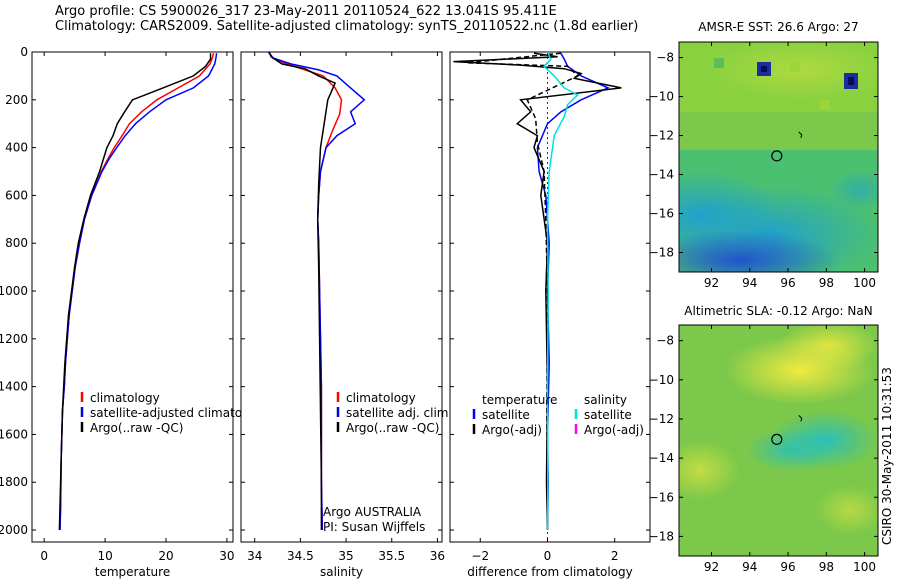 The image size is (900, 580). Describe the element at coordinates (374, 527) in the screenshot. I see `annotation-line: PI: Susan Wijffels` at that location.